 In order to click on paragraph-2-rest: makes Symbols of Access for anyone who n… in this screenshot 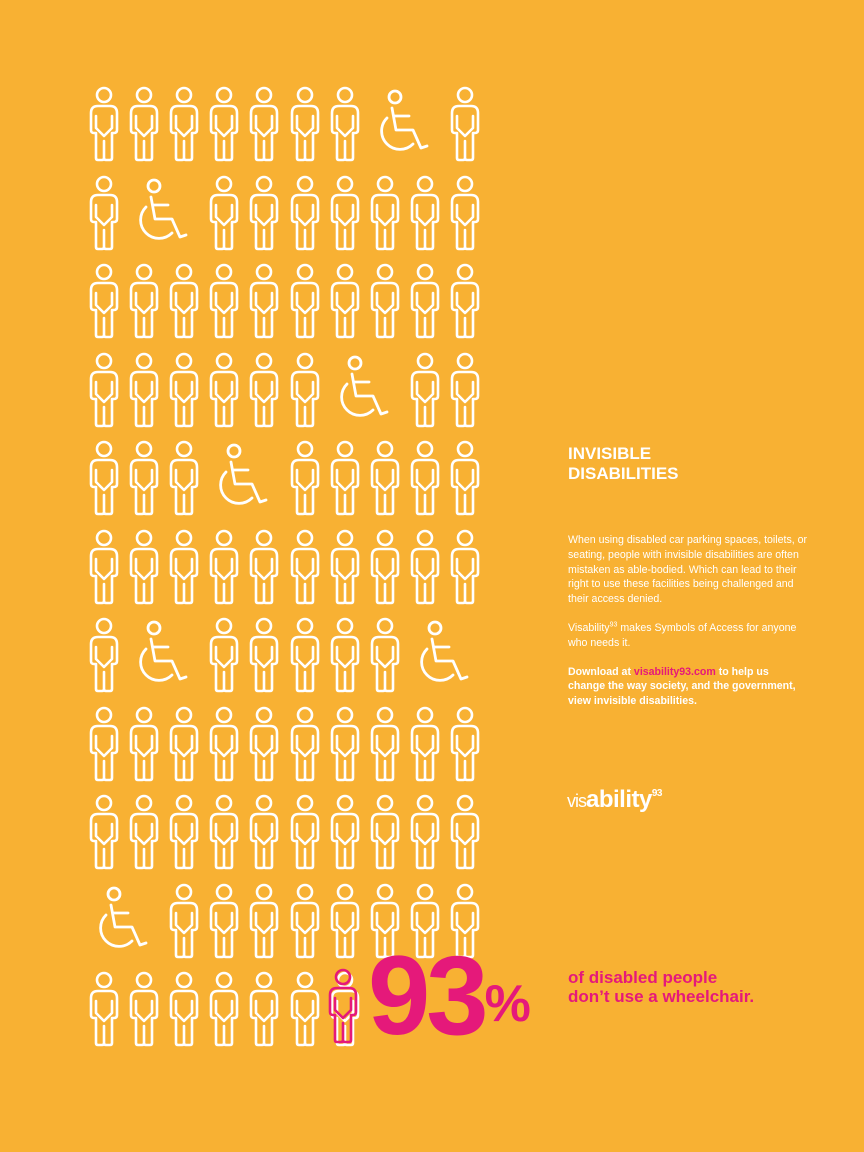, I will do `click(682, 635)`.